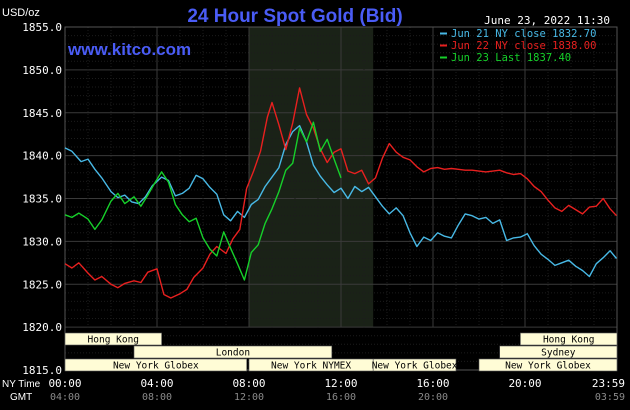 This screenshot has height=410, width=630. I want to click on x-axis-row2-label: GMT, so click(21, 397).